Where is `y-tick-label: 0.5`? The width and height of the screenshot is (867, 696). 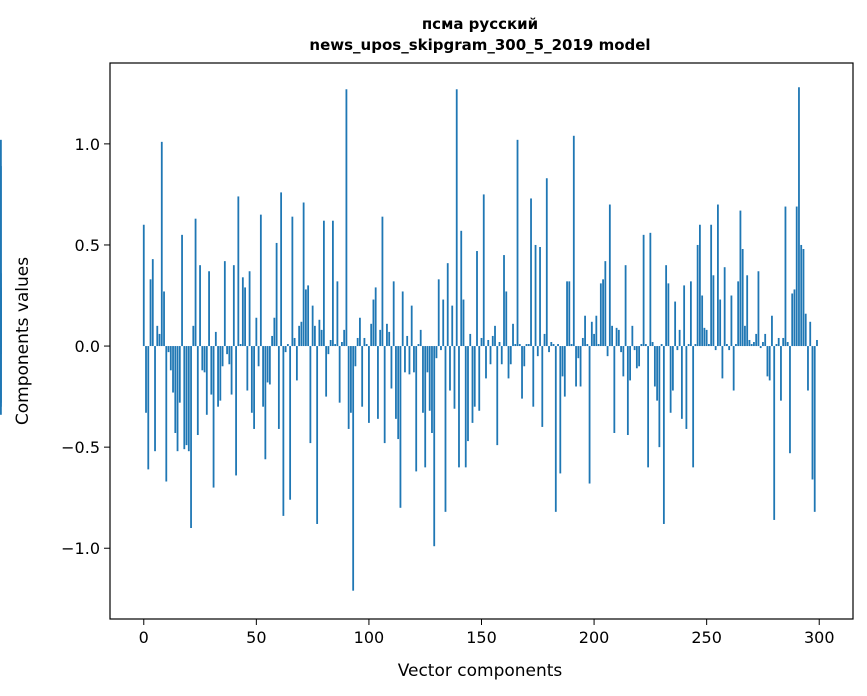
y-tick-label: 0.5 is located at coordinates (87, 245).